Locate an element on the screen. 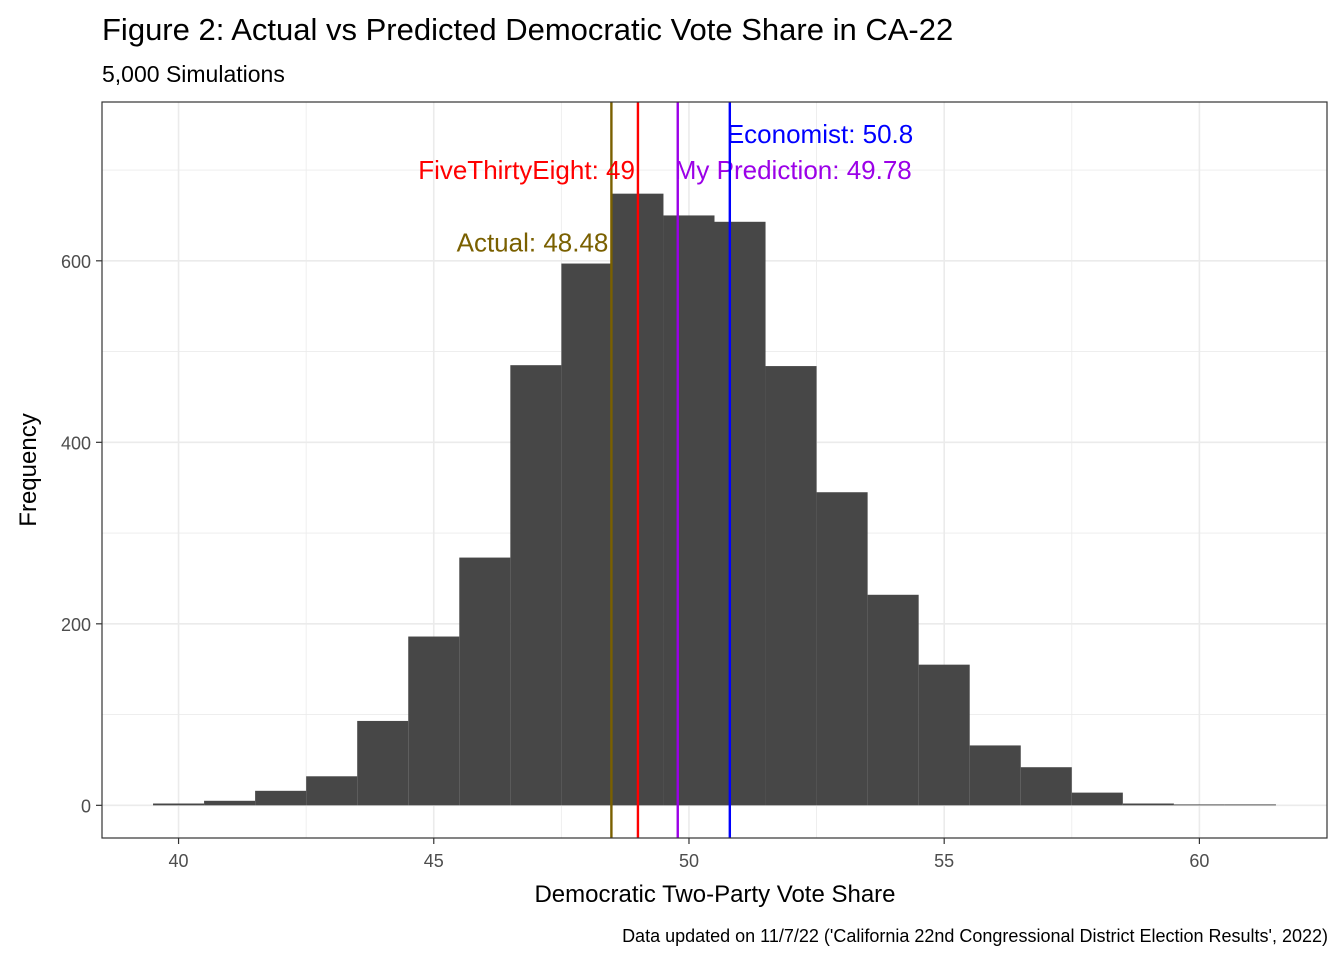  x-axis: 40 45 50 55 60 is located at coordinates (689, 854).